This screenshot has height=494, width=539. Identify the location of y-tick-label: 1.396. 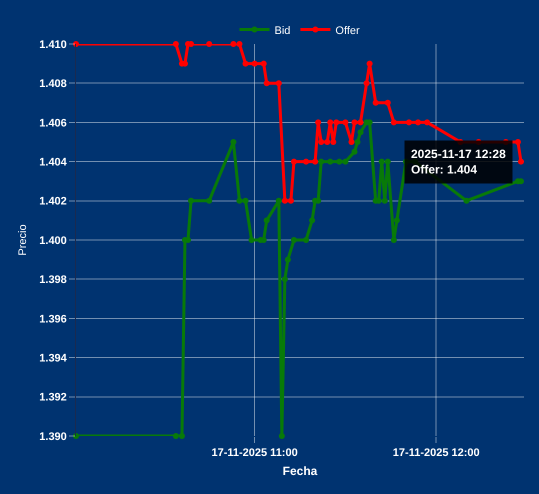
(53, 319).